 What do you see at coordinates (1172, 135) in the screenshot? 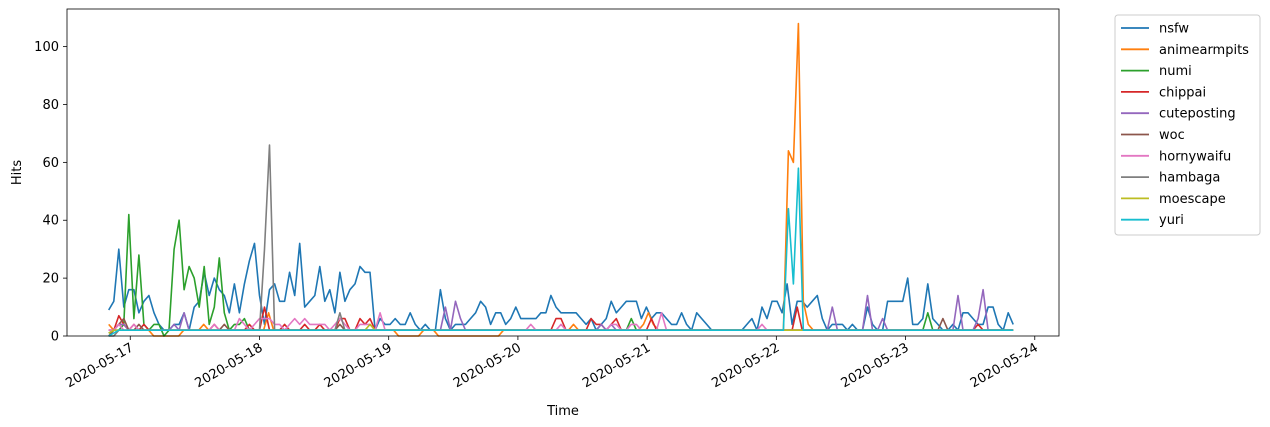
I see `legend-label-woc: woc` at bounding box center [1172, 135].